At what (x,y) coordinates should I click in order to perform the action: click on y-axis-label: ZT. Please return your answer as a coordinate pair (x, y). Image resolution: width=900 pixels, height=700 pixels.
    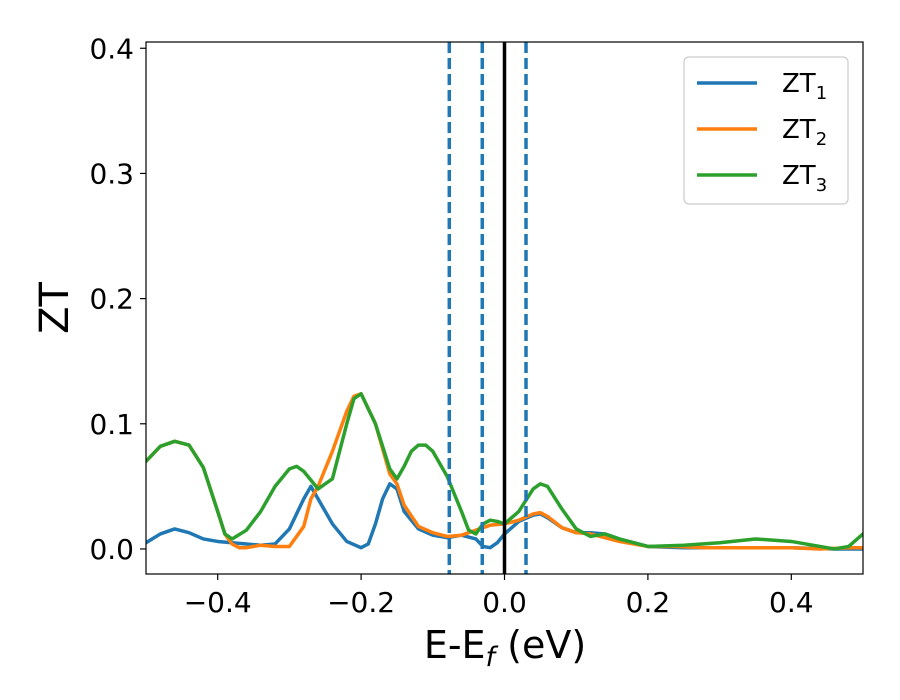
    Looking at the image, I should click on (55, 308).